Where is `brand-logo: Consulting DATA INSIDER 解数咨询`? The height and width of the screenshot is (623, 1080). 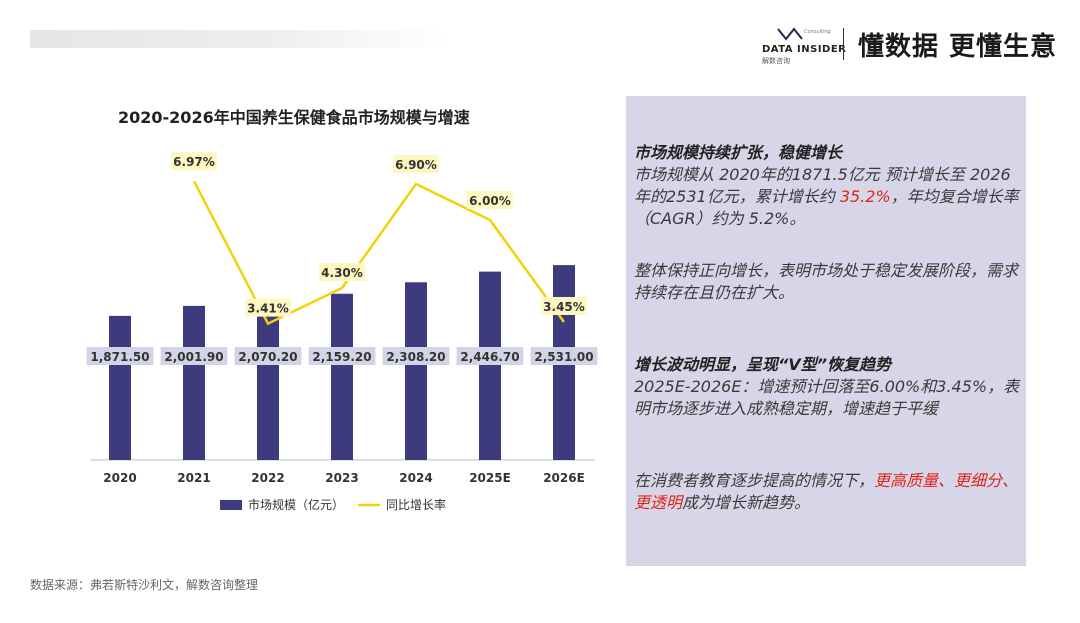
brand-logo: Consulting DATA INSIDER 解数咨询 is located at coordinates (807, 45).